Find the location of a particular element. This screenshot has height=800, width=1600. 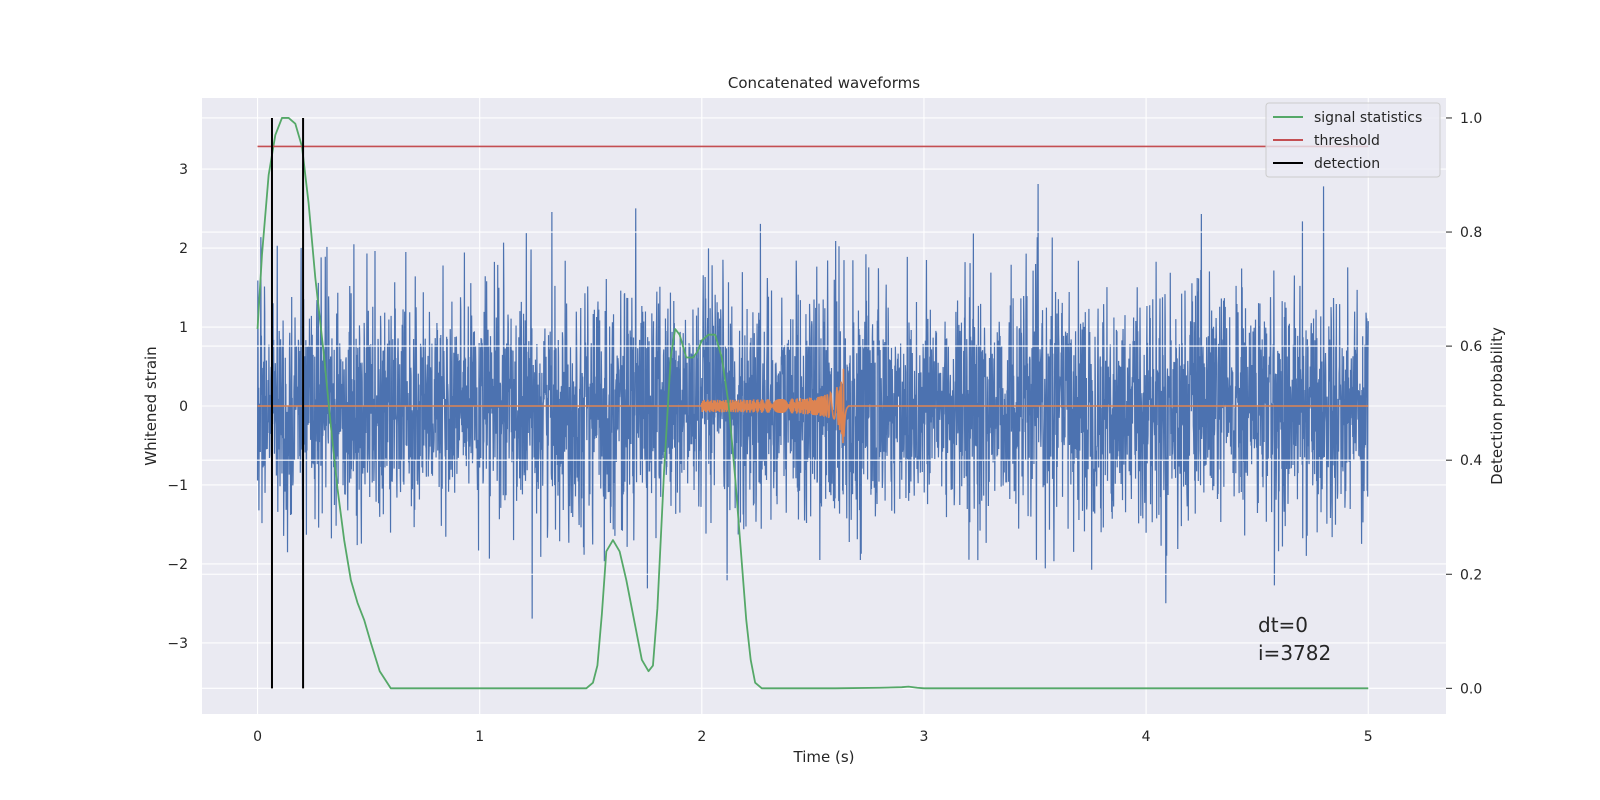

x-tick-label: 4 is located at coordinates (1146, 737).